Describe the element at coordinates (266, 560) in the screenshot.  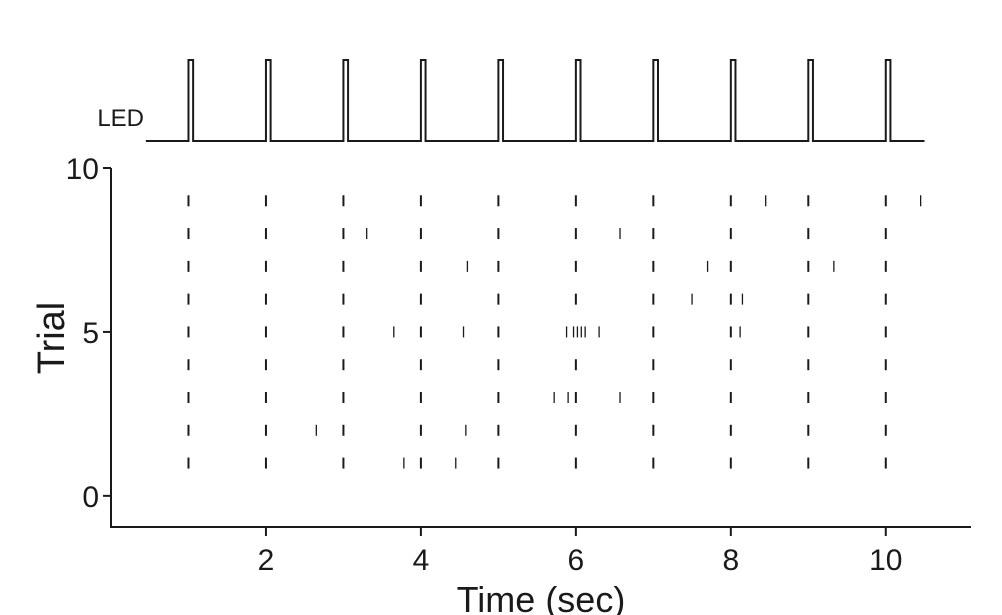
I see `x-tick-label: 2` at that location.